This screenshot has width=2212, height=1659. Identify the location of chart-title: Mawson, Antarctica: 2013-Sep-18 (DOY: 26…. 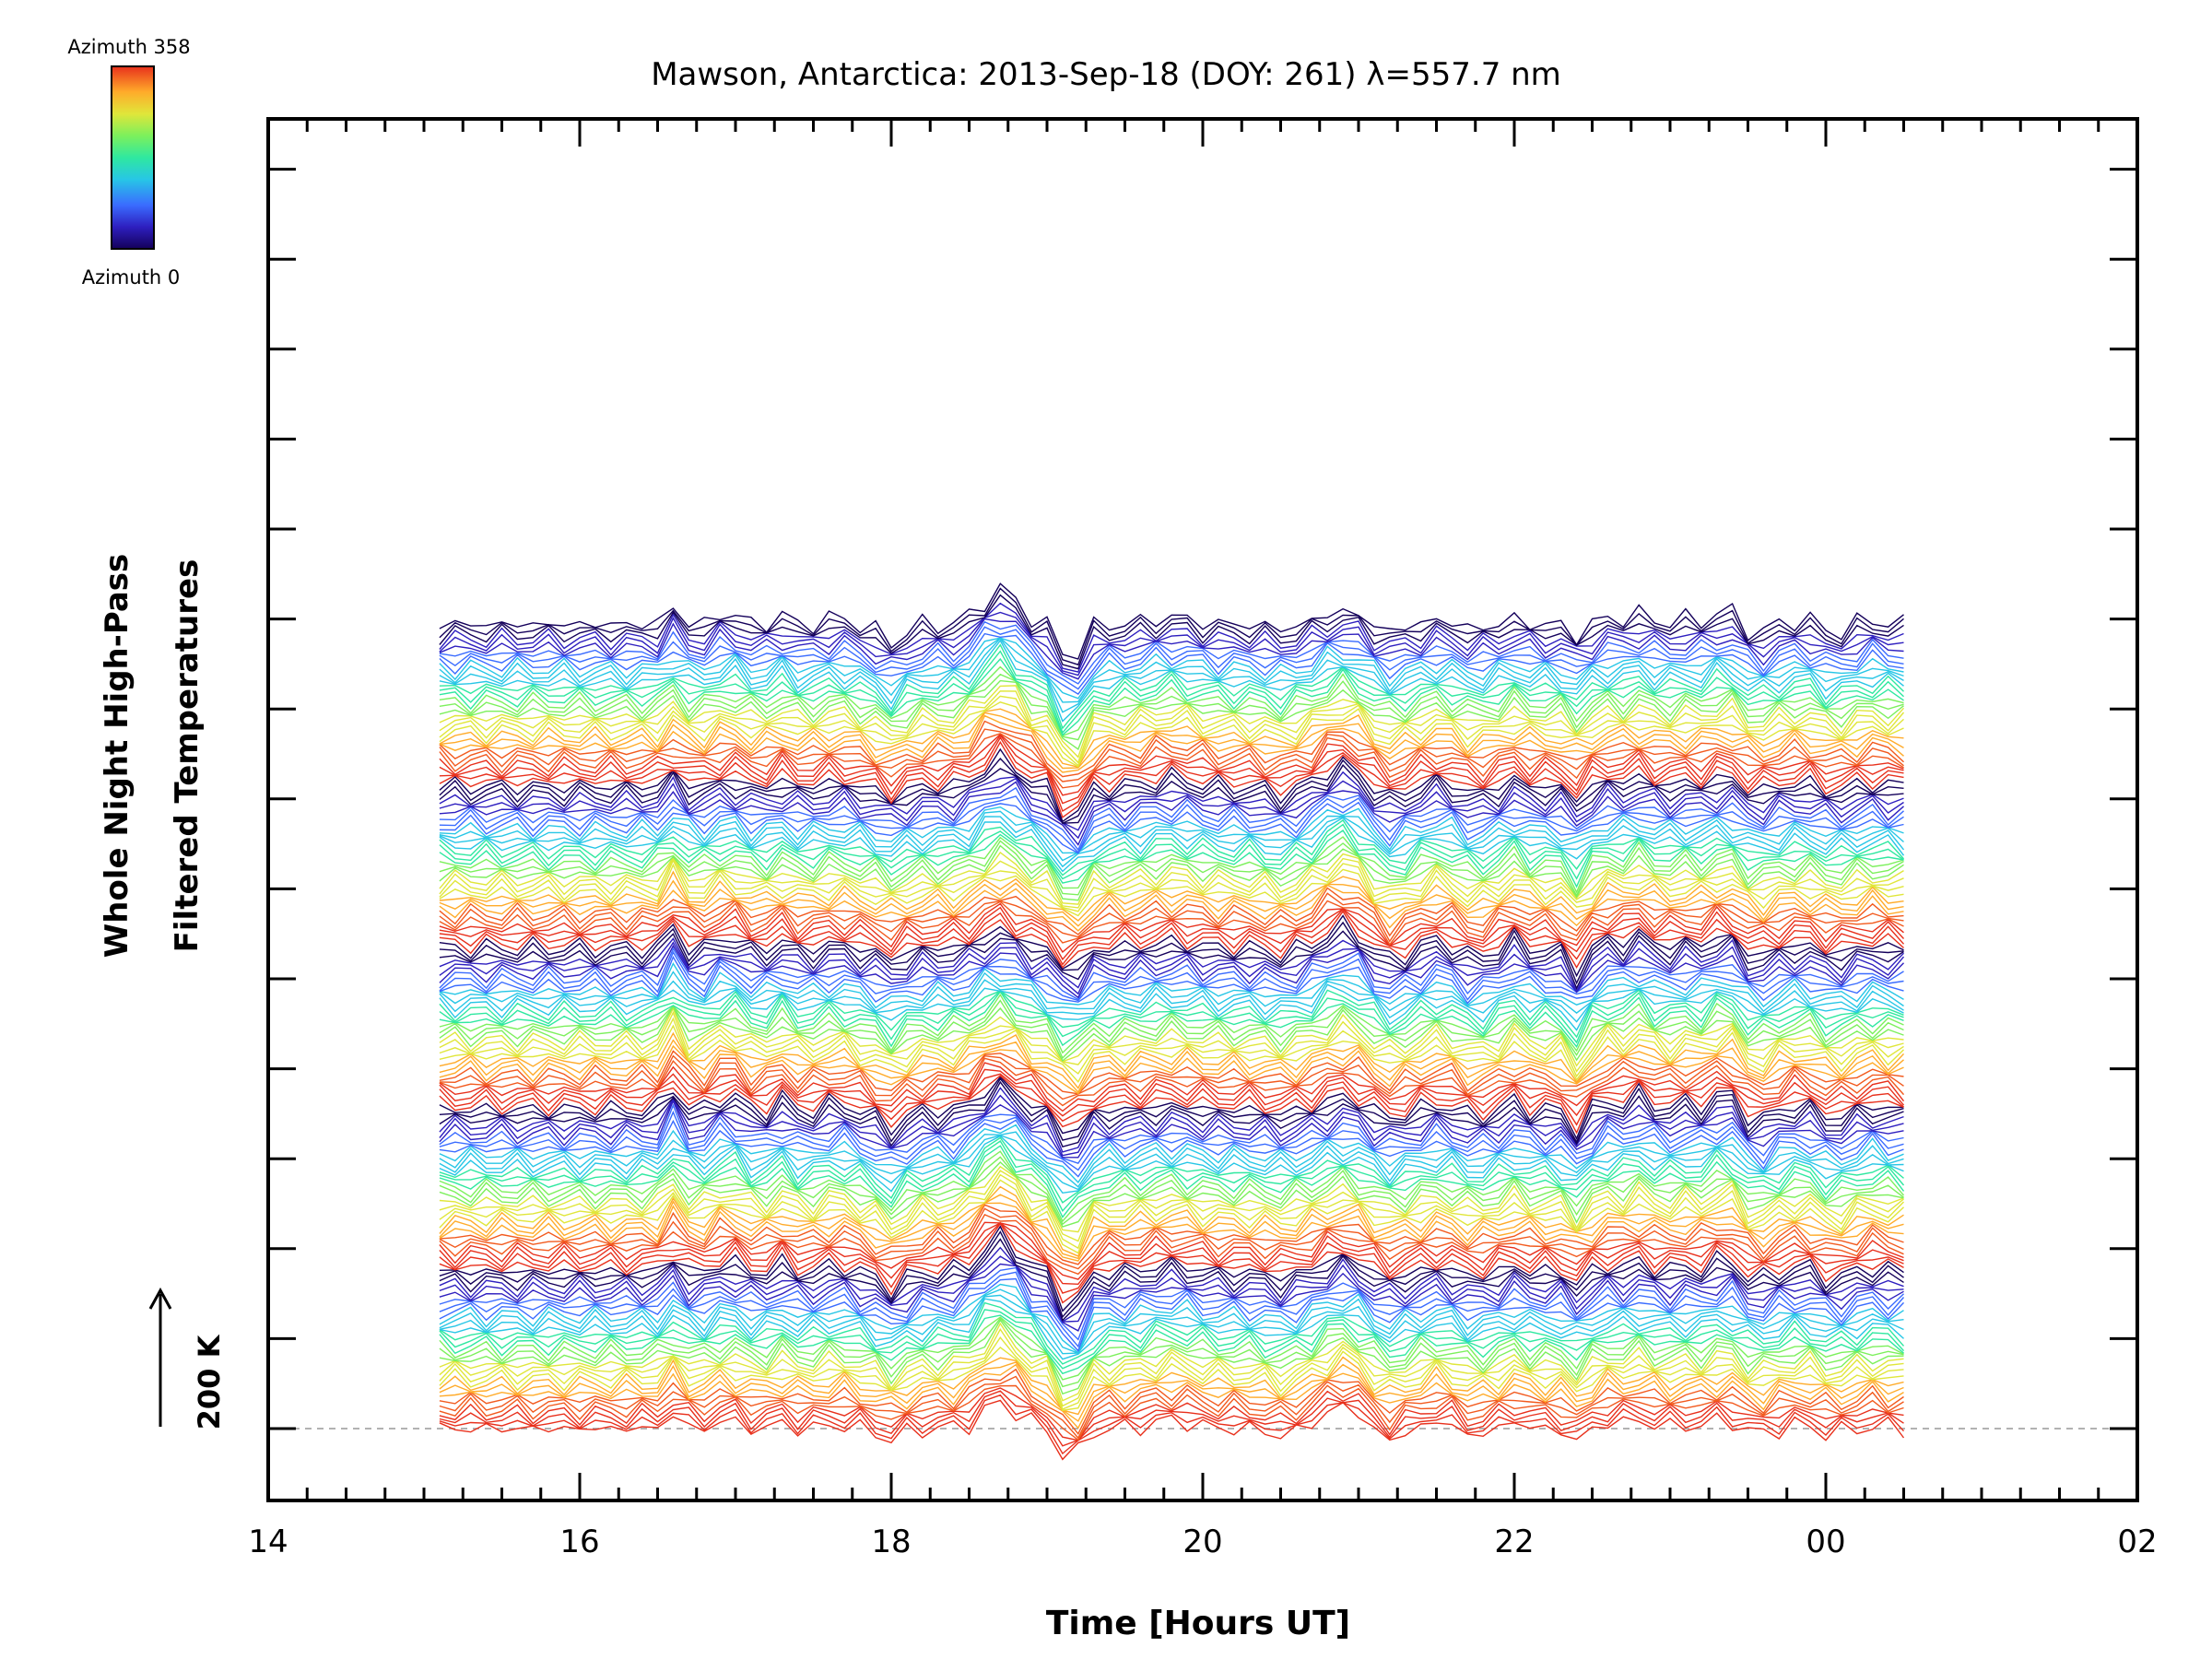
(1106, 74).